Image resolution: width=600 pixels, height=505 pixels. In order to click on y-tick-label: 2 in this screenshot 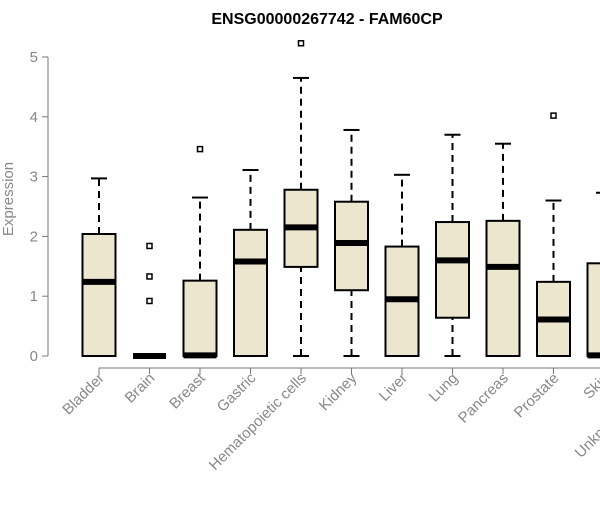, I will do `click(34, 236)`.